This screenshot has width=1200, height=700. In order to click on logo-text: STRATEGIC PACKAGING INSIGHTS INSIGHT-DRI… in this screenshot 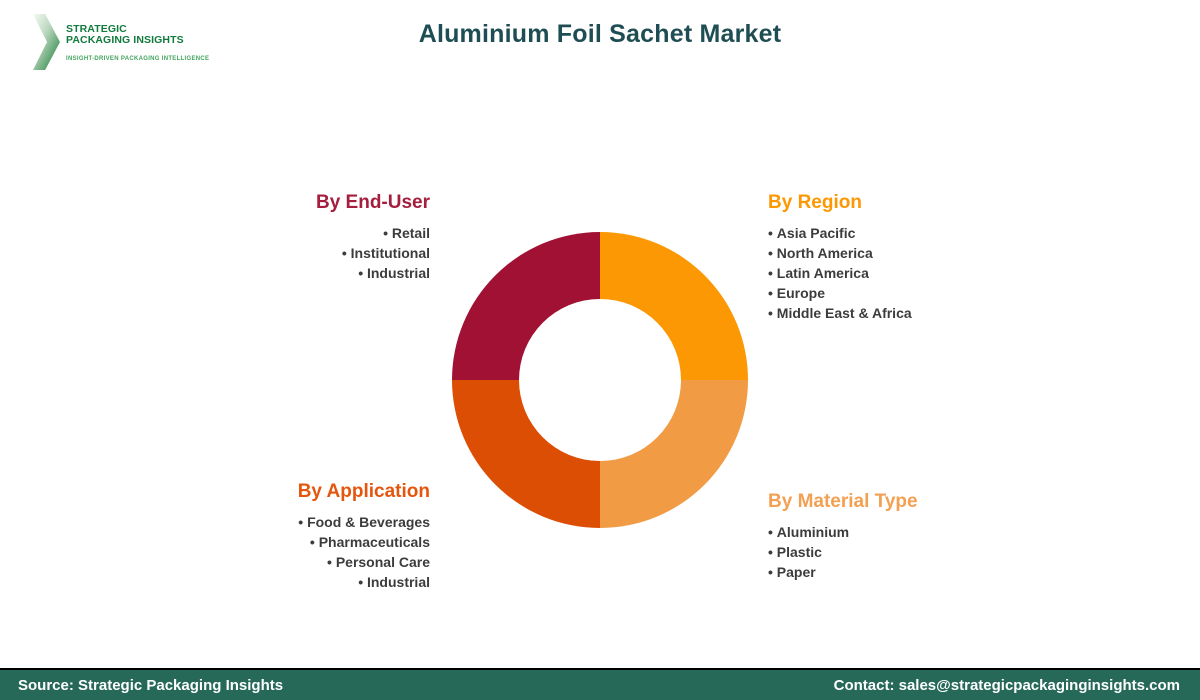, I will do `click(137, 42)`.